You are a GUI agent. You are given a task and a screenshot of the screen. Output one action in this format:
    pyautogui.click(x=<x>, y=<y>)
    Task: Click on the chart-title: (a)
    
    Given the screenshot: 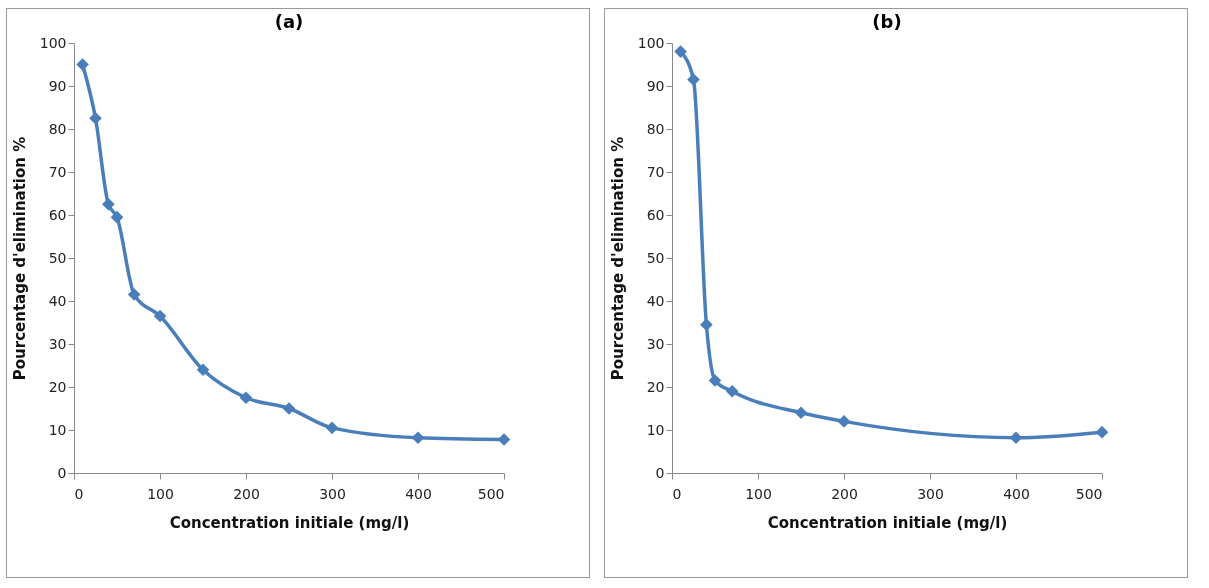 What is the action you would take?
    pyautogui.click(x=289, y=21)
    